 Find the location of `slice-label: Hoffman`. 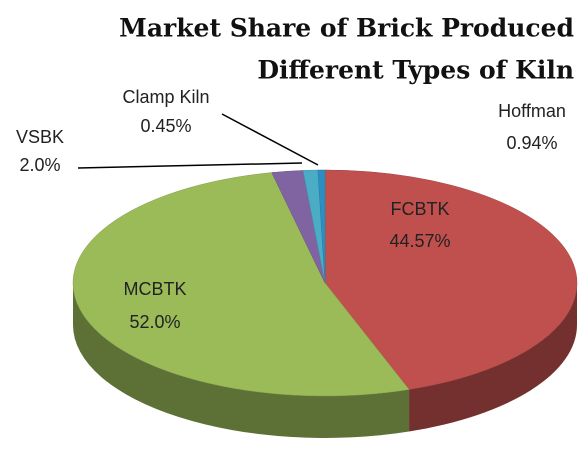

slice-label: Hoffman is located at coordinates (532, 111).